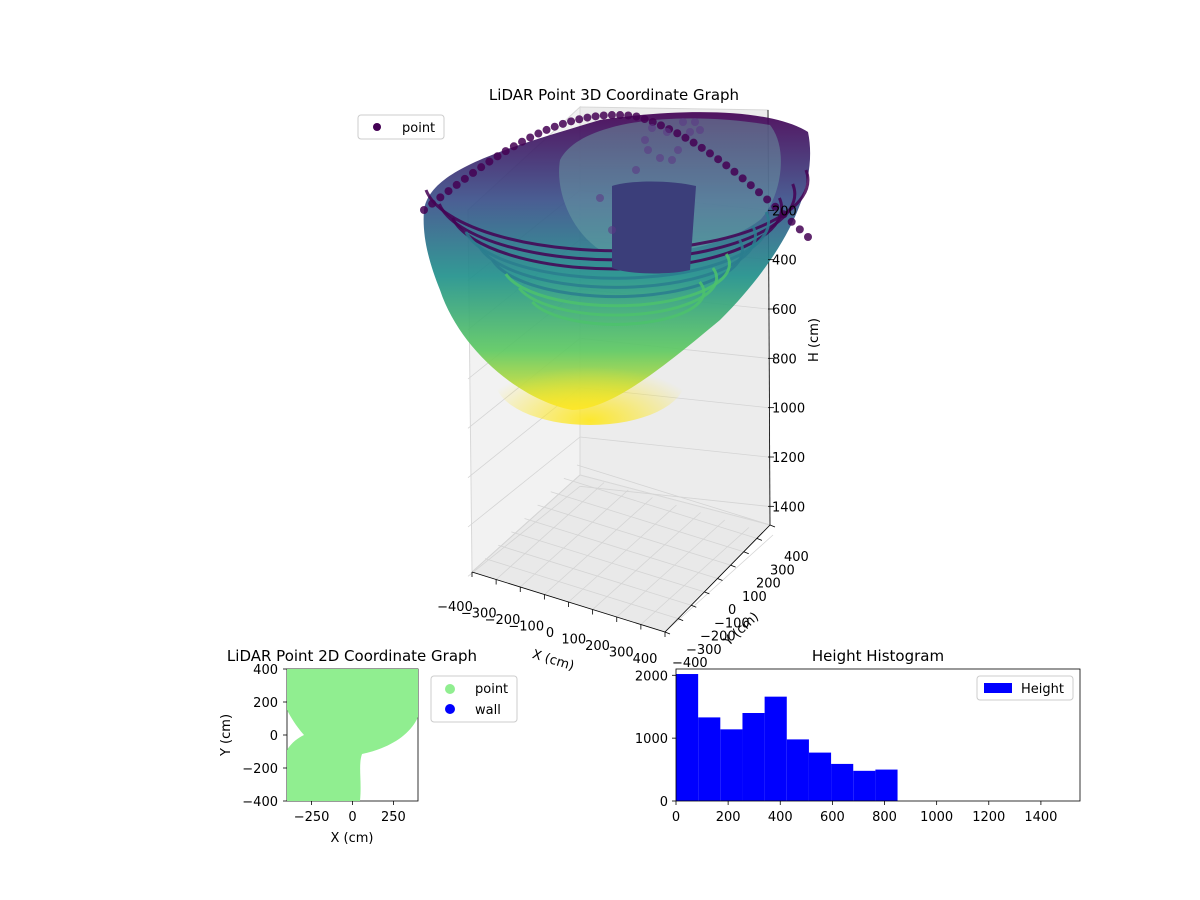 The image size is (1200, 900). I want to click on chart3d-x-tick-label: 300, so click(621, 653).